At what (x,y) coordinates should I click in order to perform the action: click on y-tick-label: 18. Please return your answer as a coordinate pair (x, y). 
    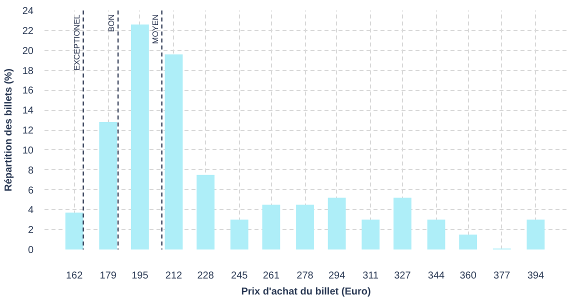
    Looking at the image, I should click on (28, 71).